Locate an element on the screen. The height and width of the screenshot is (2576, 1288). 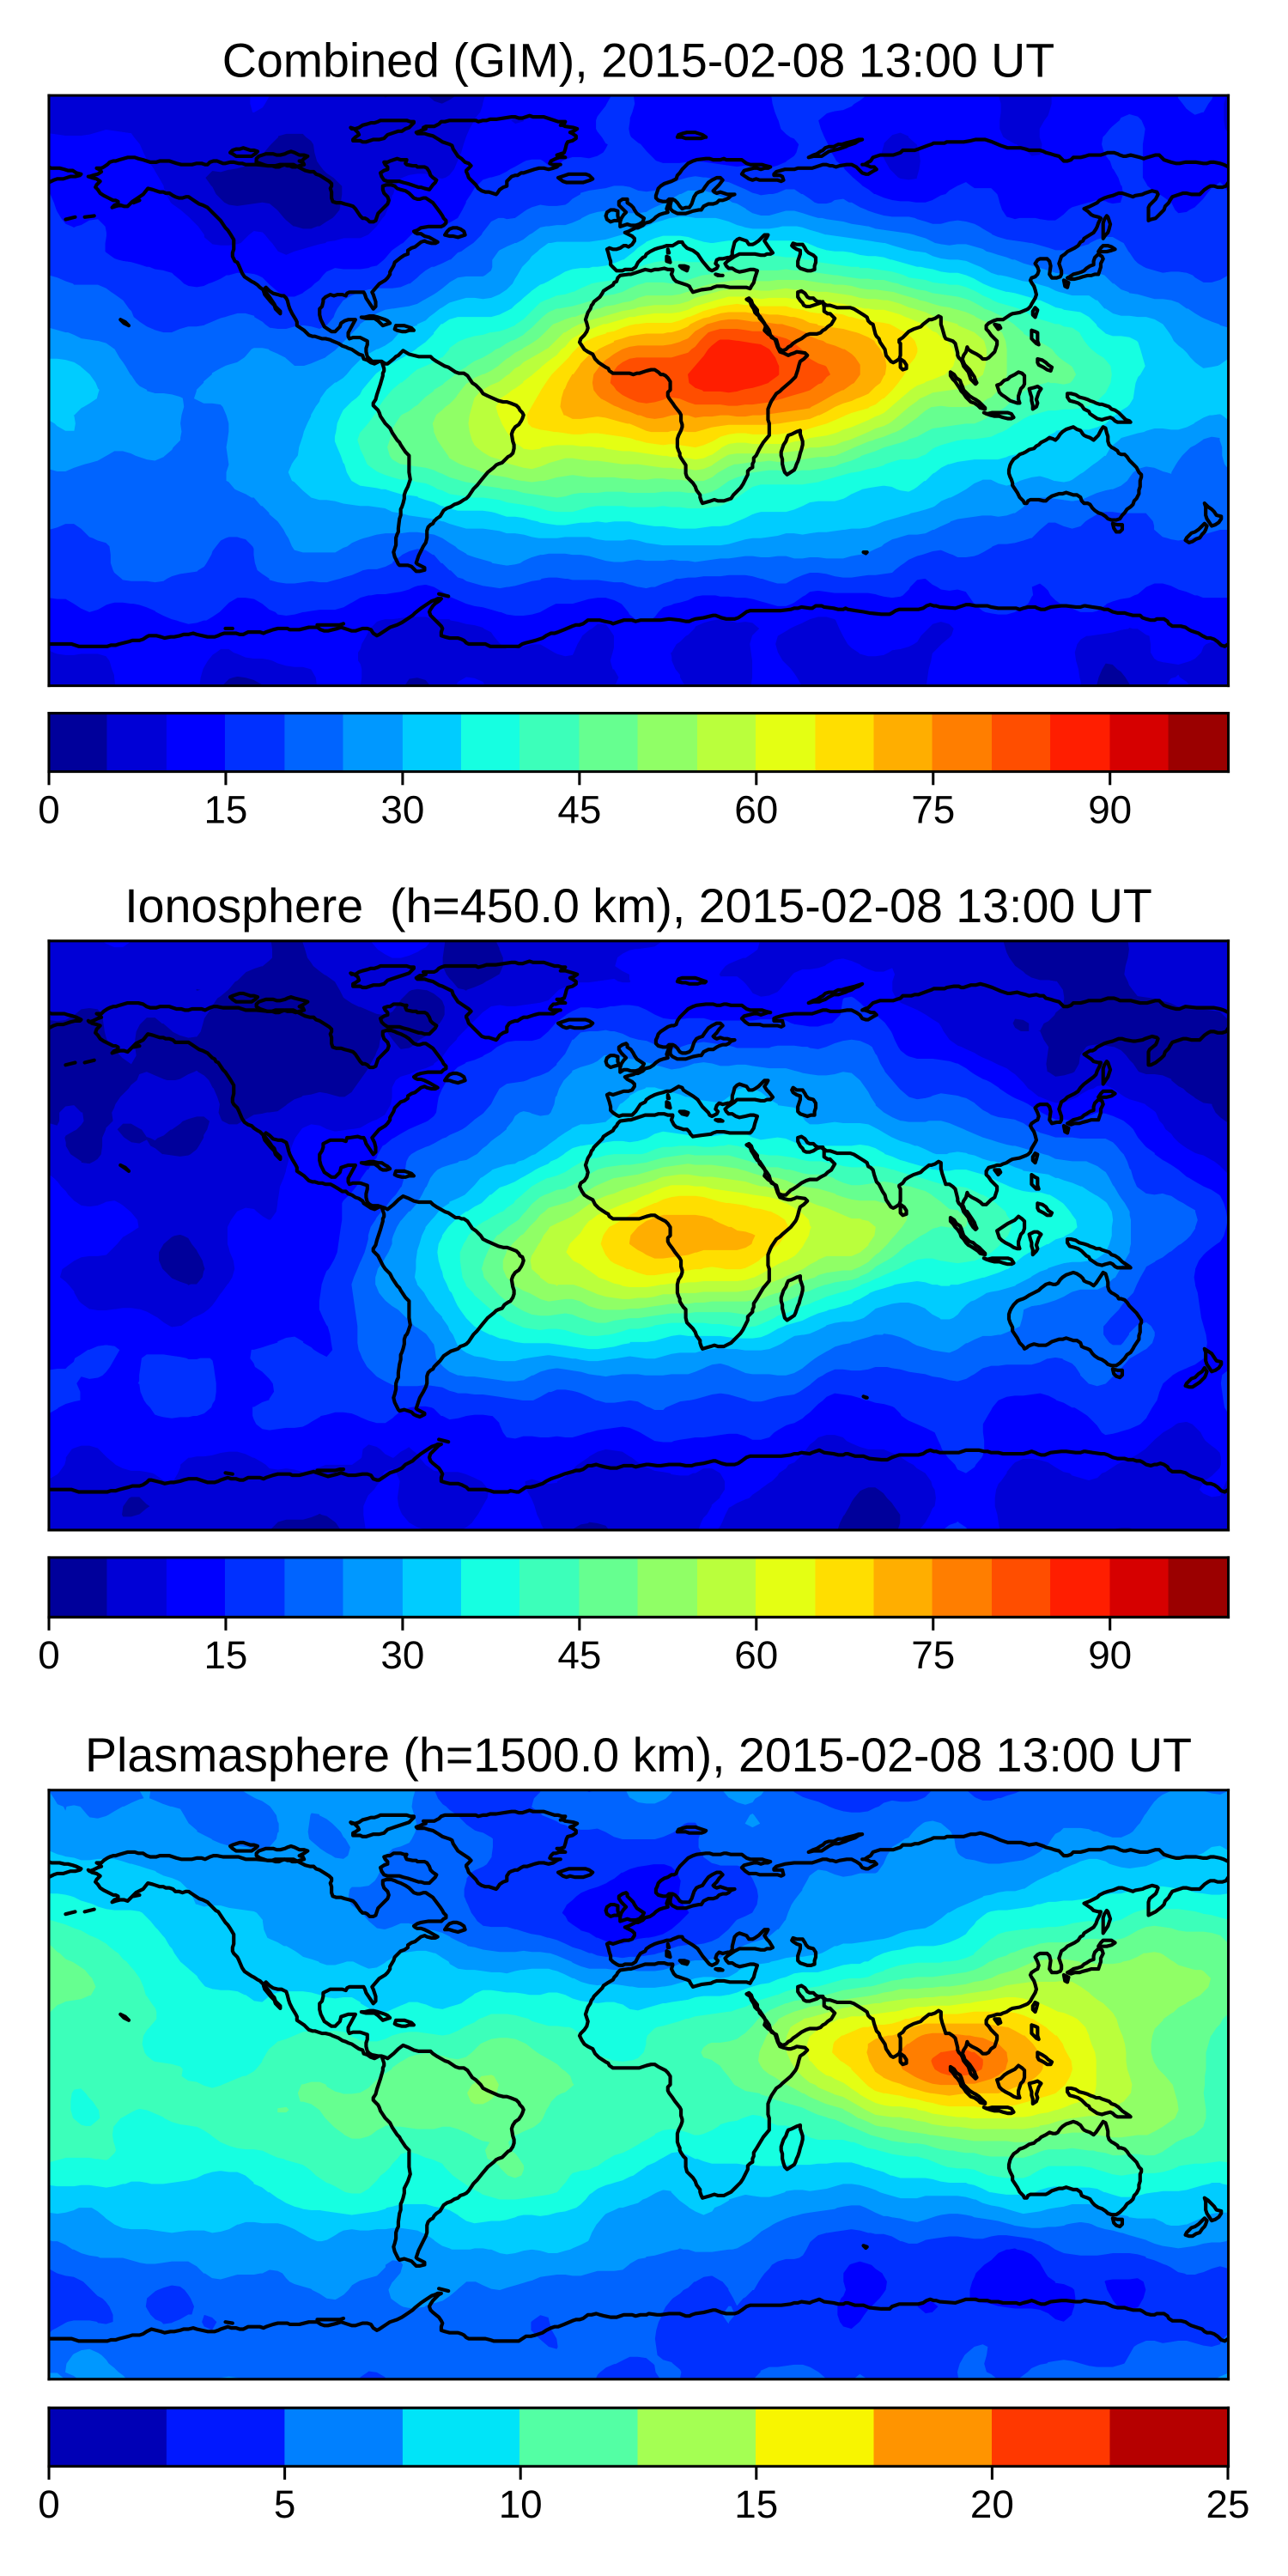
svg-text: 10 is located at coordinates (521, 2504).